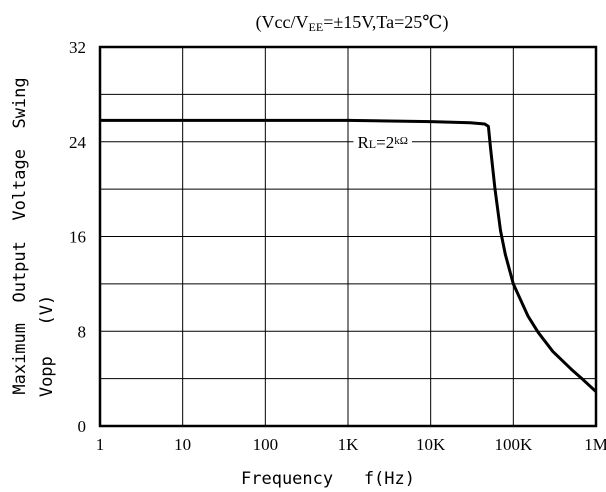 The width and height of the screenshot is (606, 492). I want to click on x-tick-label: 1K, so click(349, 444).